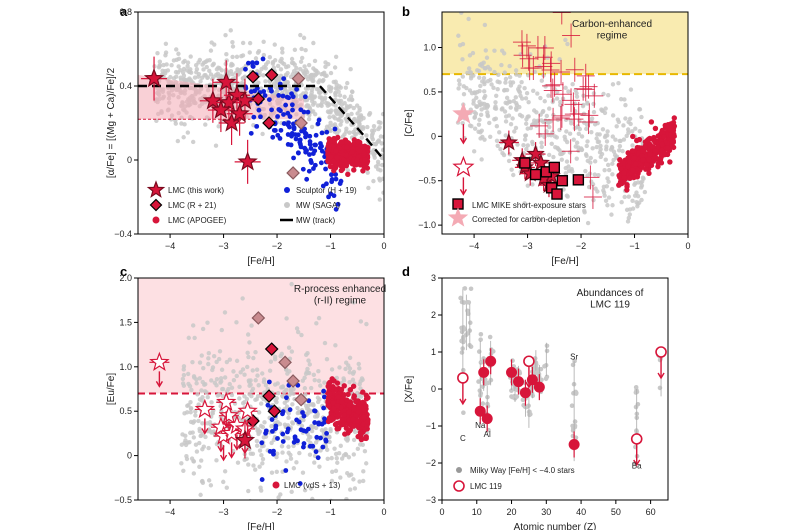  Describe the element at coordinates (431, 500) in the screenshot. I see `d-ytick-label: −3` at that location.